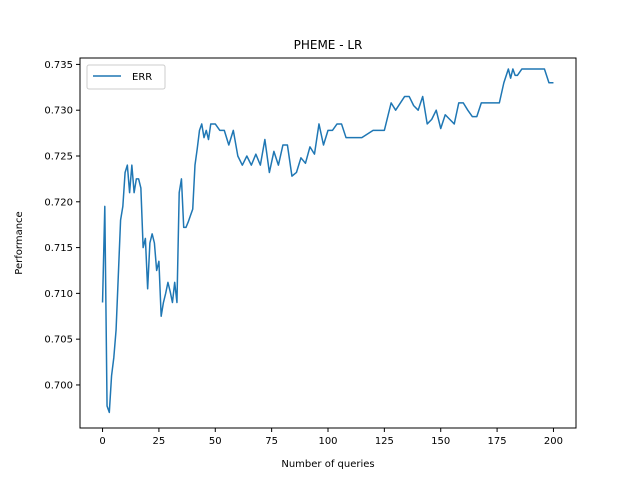 This screenshot has height=480, width=640. I want to click on y-tick-label: 0.710, so click(58, 294).